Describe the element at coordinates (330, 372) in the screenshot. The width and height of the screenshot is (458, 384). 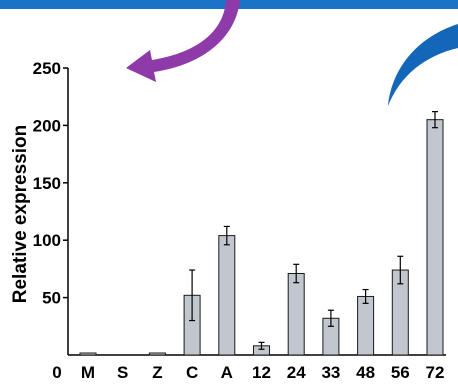
I see `x-tick-label-33: 33` at that location.